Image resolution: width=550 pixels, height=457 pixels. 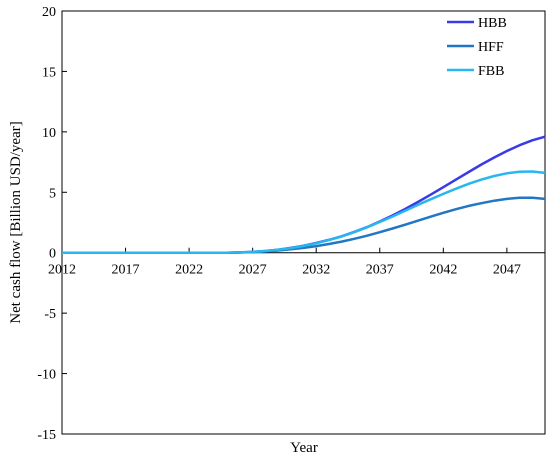 I want to click on y-axis-title: Net cash flow [Billion USD/year], so click(x=16, y=222).